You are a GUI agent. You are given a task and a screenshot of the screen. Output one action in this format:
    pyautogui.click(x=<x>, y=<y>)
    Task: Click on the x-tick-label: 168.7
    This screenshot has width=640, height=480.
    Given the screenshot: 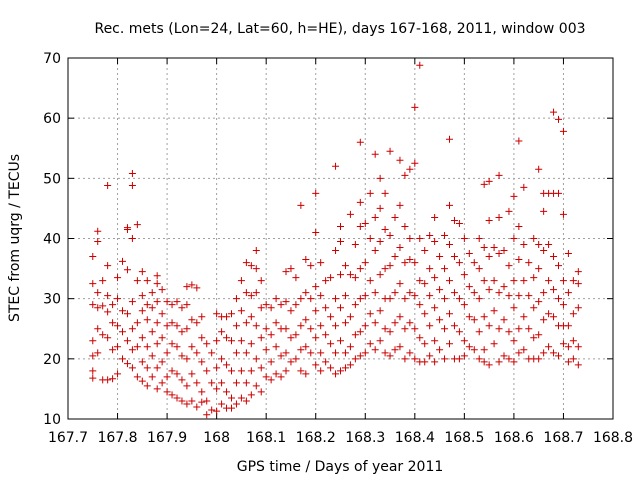 What is the action you would take?
    pyautogui.click(x=563, y=438)
    